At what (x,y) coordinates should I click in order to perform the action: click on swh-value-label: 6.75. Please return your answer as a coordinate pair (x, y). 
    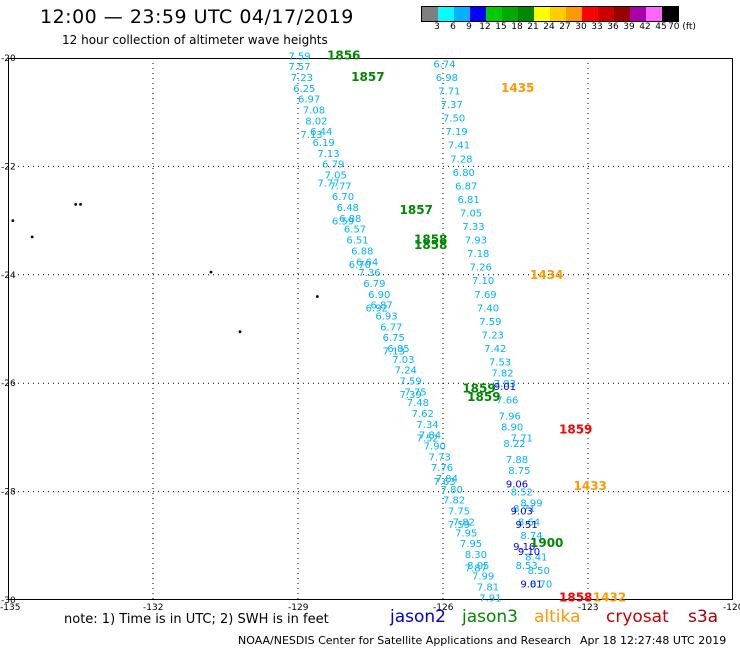
    Looking at the image, I should click on (394, 338).